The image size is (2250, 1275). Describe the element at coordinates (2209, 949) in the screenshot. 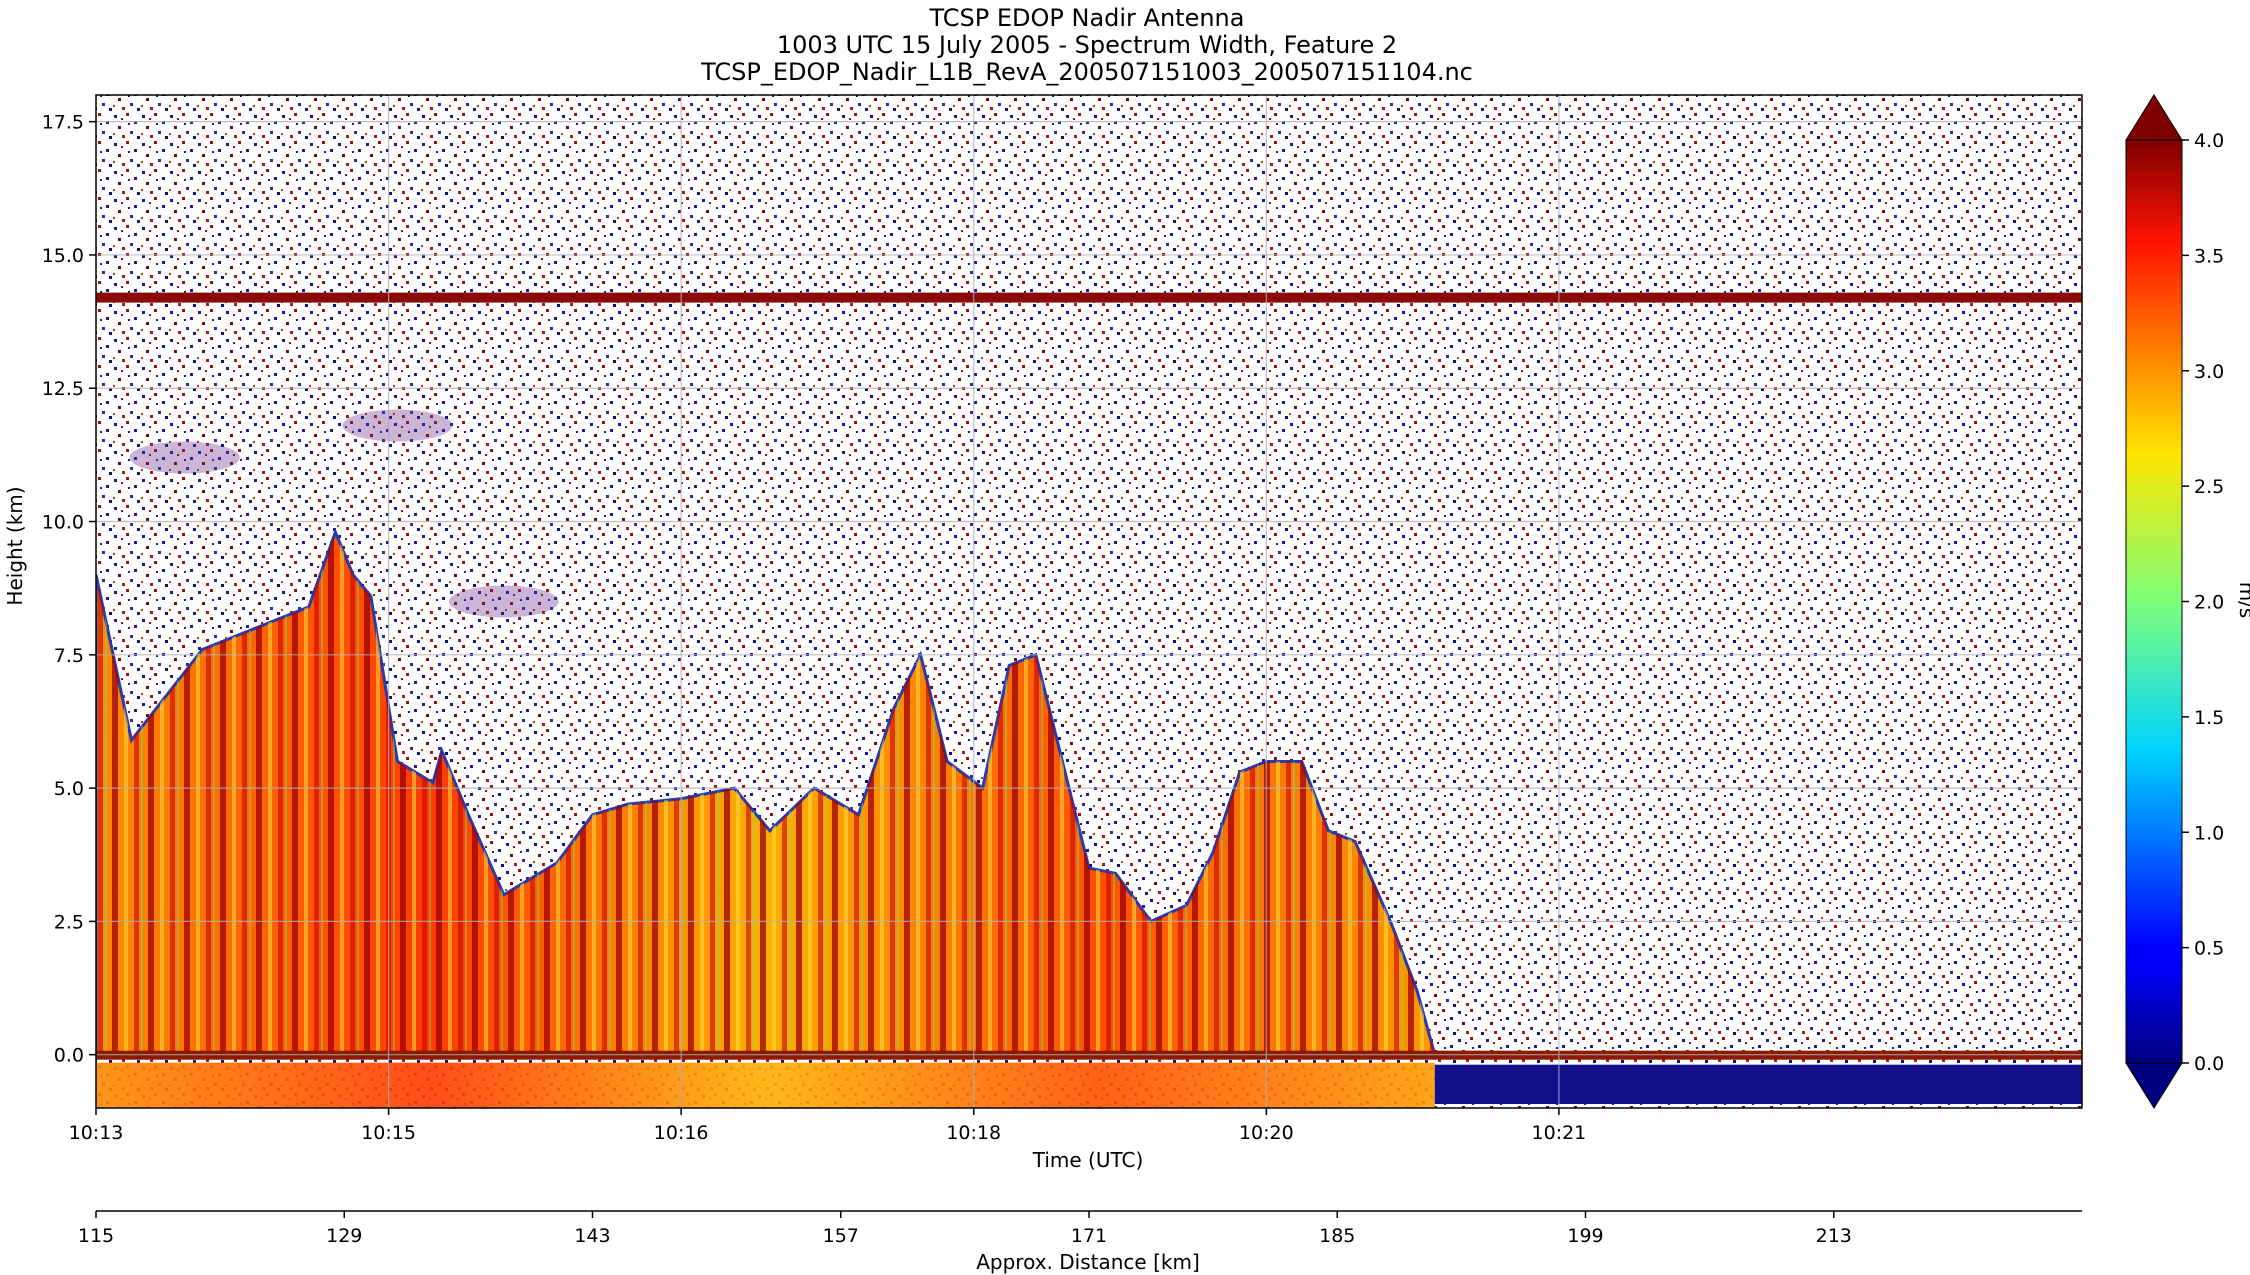

I see `colorbar-tick-label: 0.5` at that location.